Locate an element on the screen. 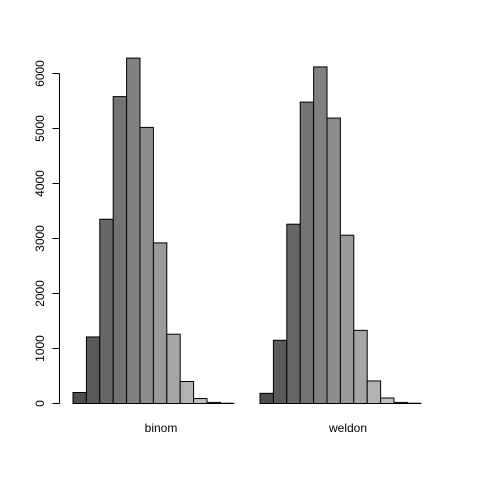 The width and height of the screenshot is (480, 480). group-label-binom: binom is located at coordinates (161, 428).